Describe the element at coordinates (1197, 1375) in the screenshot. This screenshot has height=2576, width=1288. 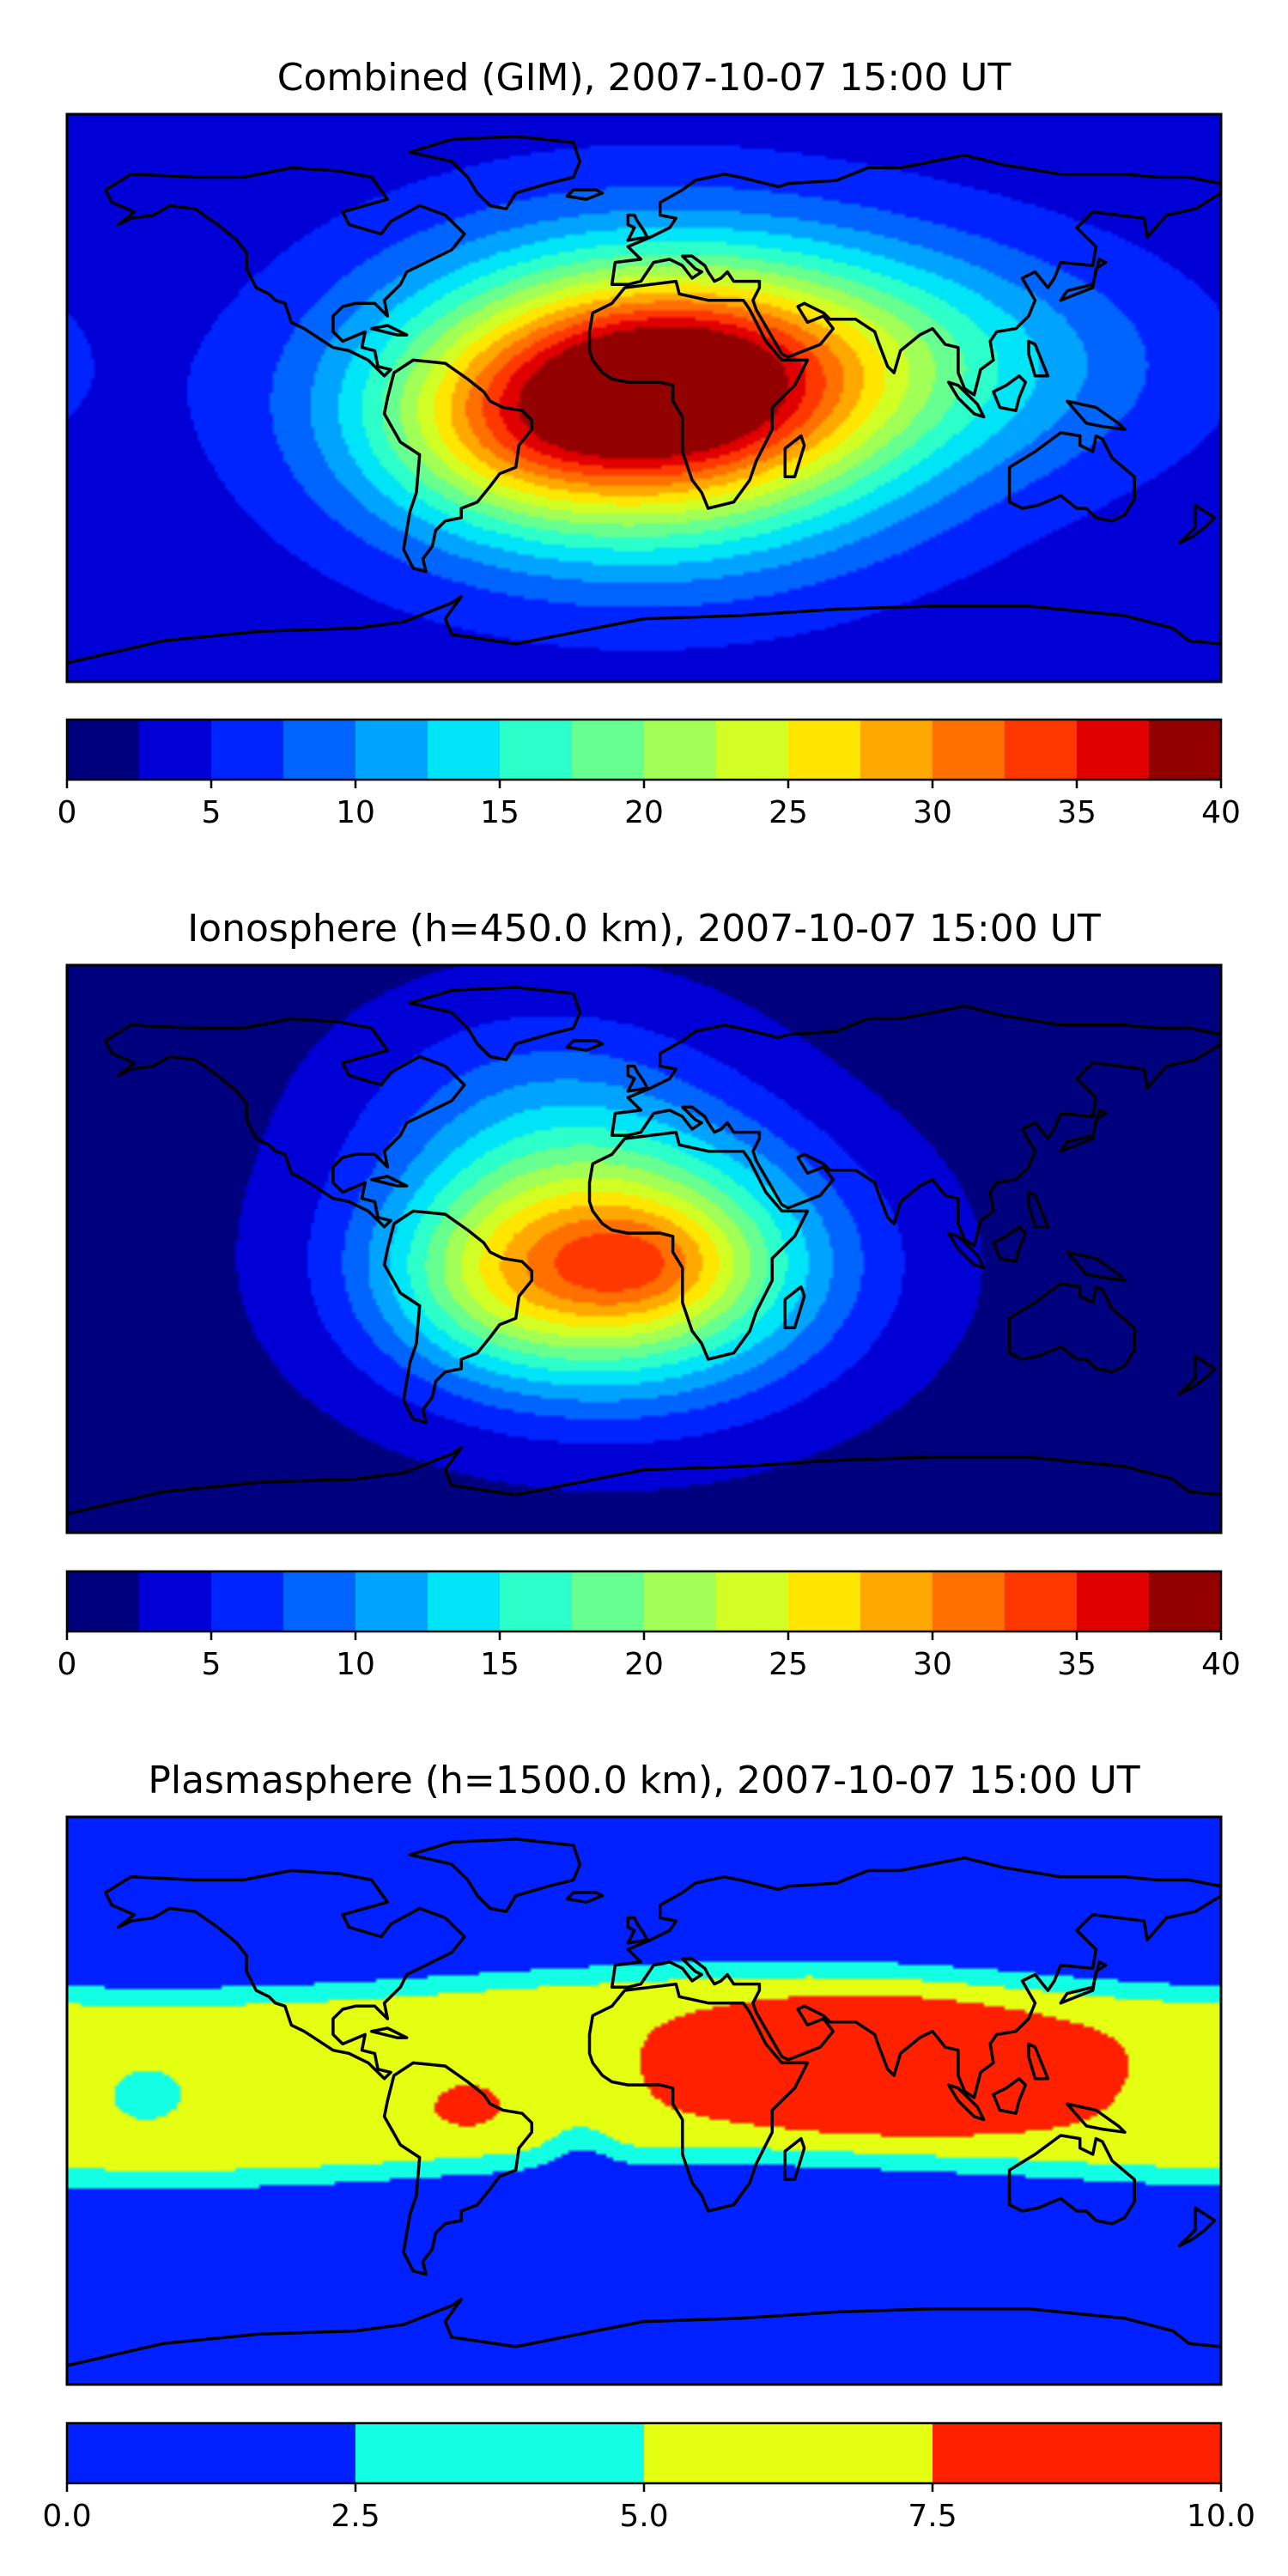
I see `coastline-new-zealand-ionosphere` at that location.